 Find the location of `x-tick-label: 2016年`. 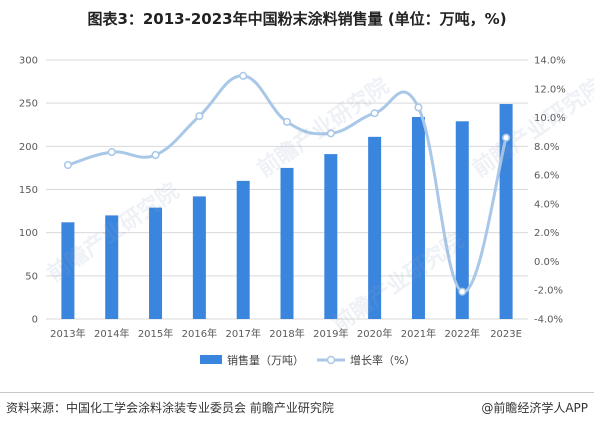

x-tick-label: 2016年 is located at coordinates (199, 333).